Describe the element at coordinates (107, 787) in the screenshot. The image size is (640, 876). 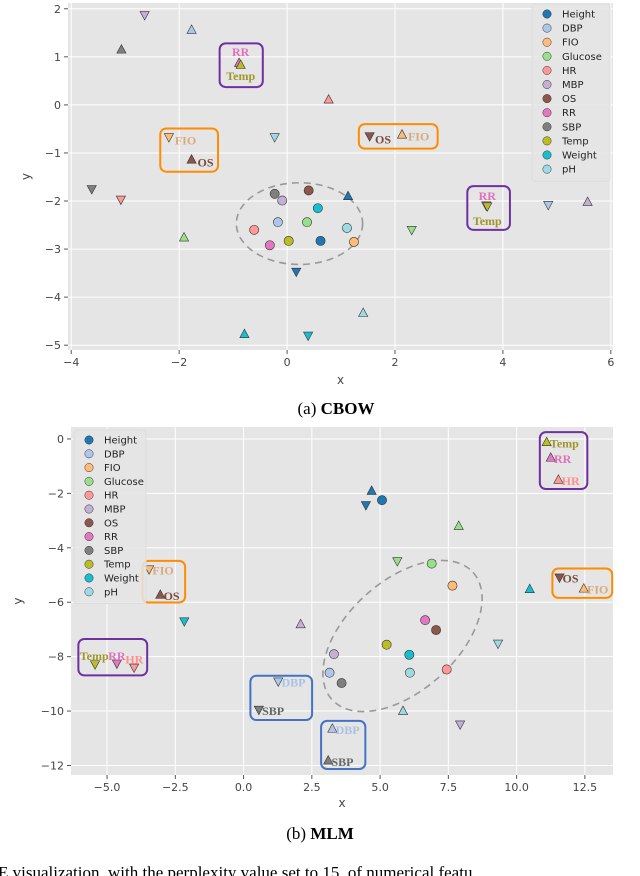
I see `x-tick-label: −5.0` at that location.